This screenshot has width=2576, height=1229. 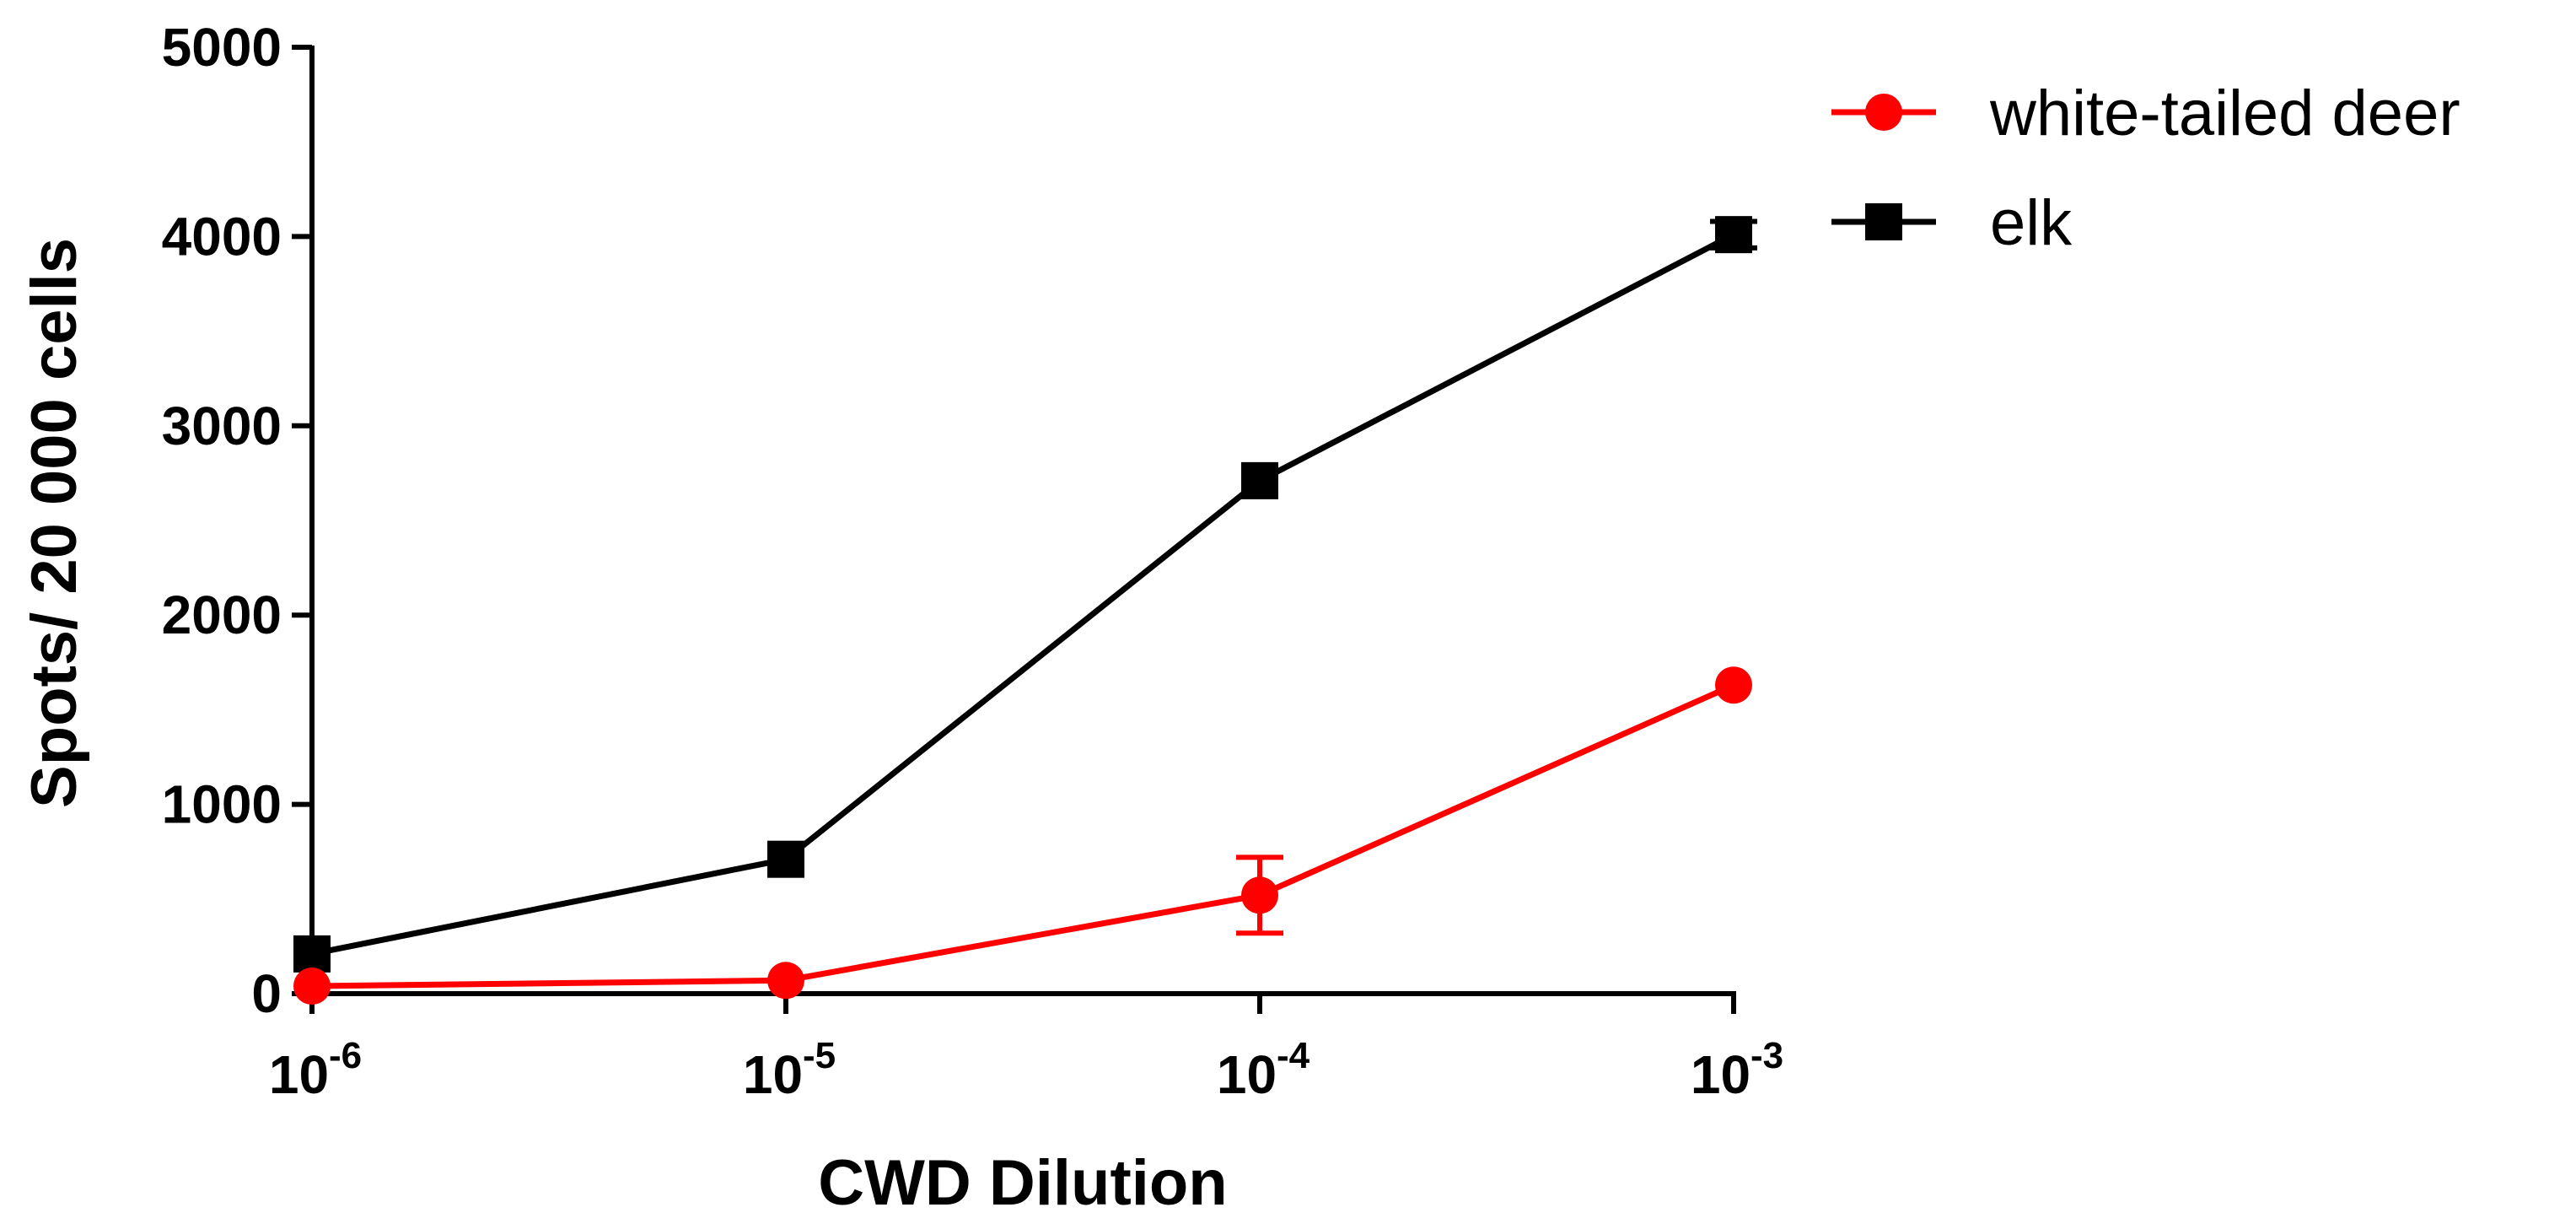 I want to click on x-axis-ticks: 10⁻⁶ 10⁻⁵ 10⁻⁴ 10⁻³, so click(x=1026, y=1049).